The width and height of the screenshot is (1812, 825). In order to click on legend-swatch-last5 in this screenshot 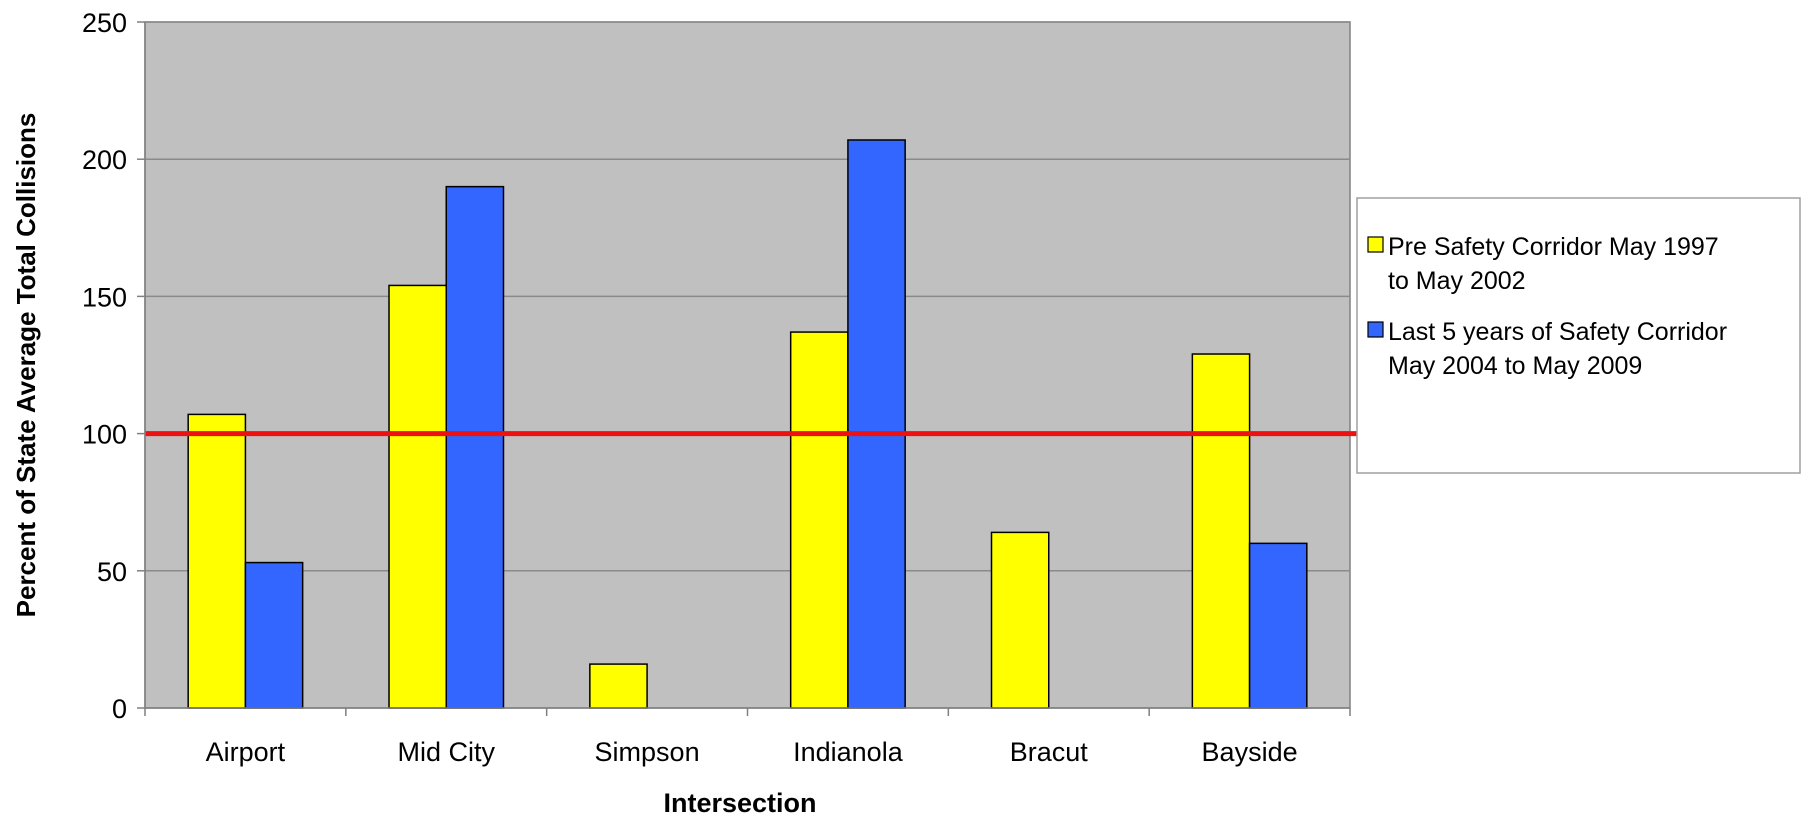, I will do `click(1375, 329)`.